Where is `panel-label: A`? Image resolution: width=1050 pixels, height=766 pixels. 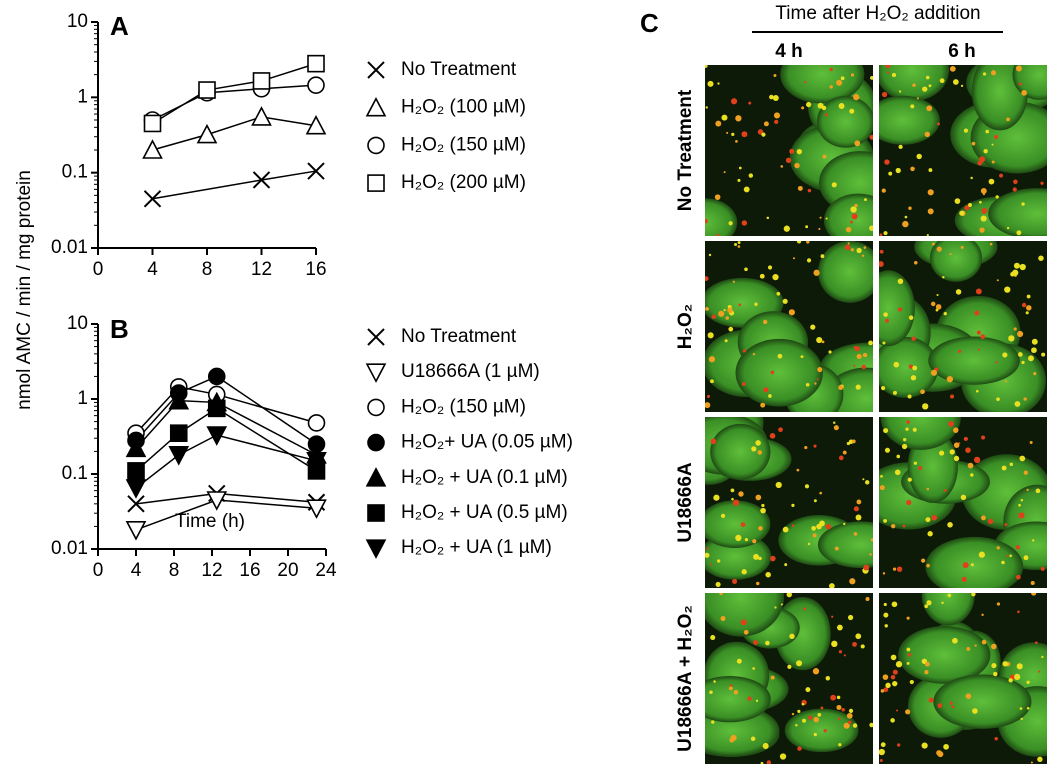
panel-label: A is located at coordinates (119, 26).